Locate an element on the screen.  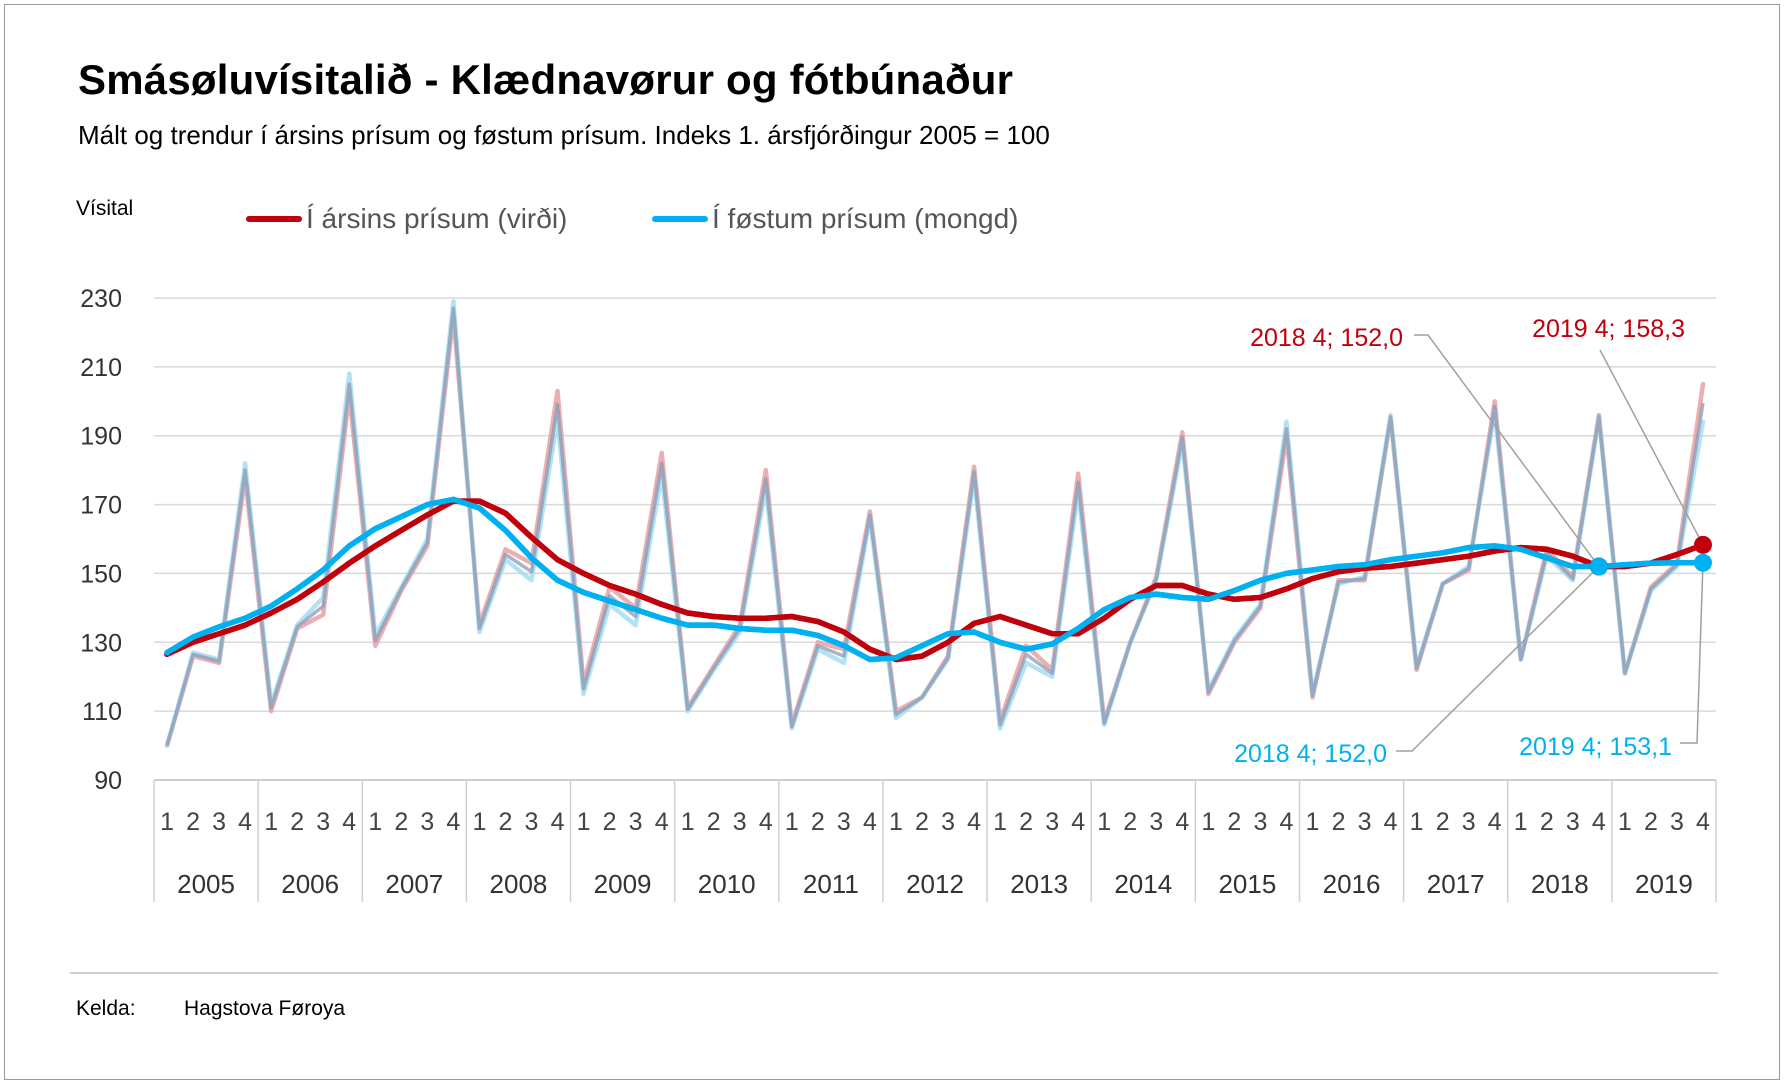
y-tick-label: 170 is located at coordinates (101, 506).